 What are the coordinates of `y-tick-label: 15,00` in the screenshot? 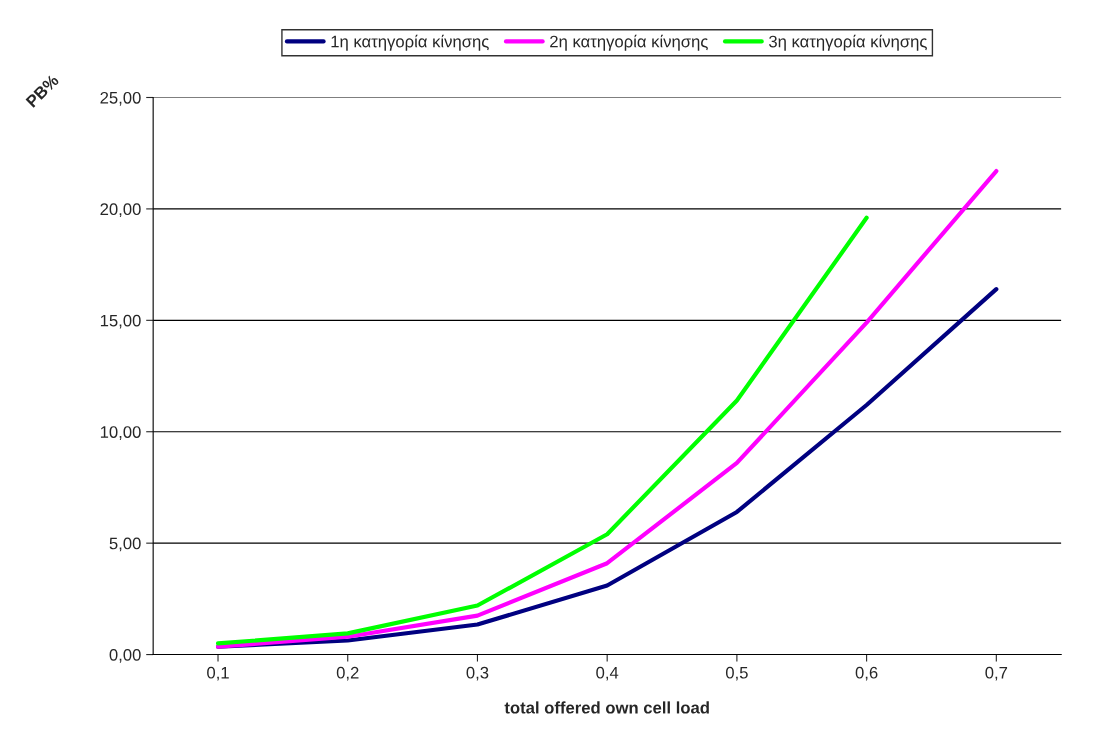 It's located at (120, 321).